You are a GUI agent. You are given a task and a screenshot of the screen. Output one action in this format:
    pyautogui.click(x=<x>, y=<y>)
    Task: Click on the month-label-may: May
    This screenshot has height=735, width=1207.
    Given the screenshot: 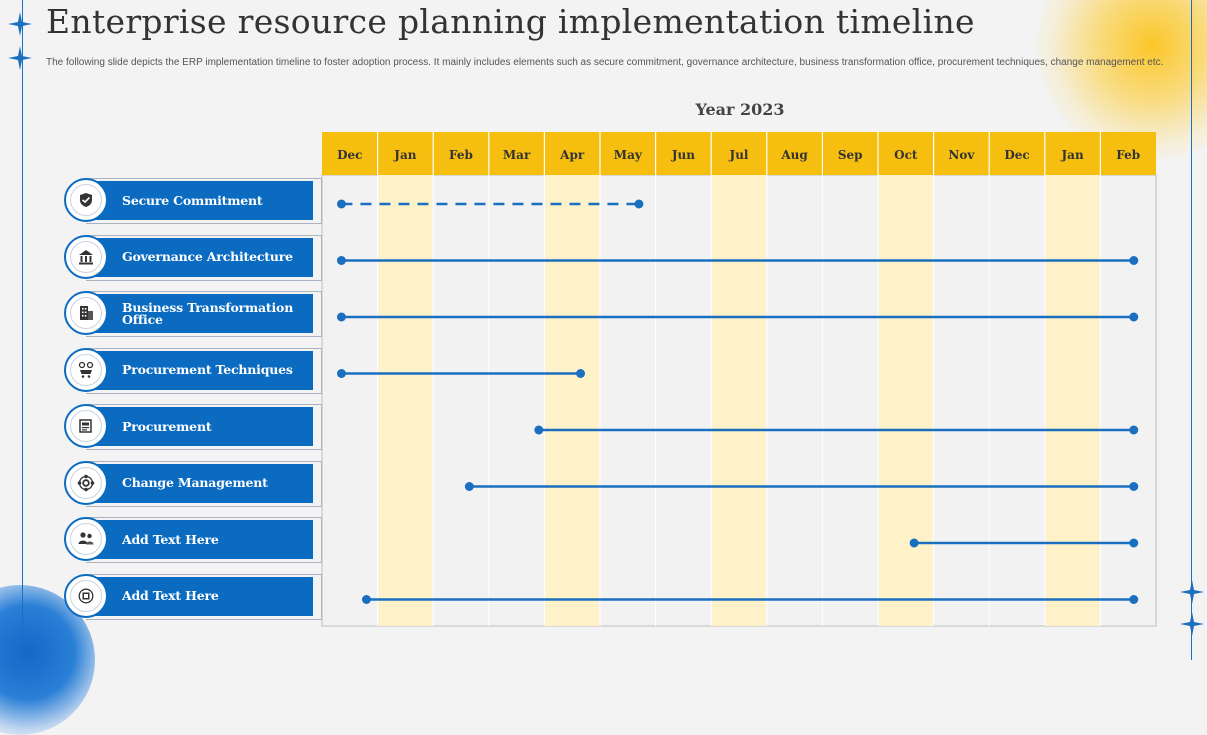 What is the action you would take?
    pyautogui.click(x=628, y=155)
    